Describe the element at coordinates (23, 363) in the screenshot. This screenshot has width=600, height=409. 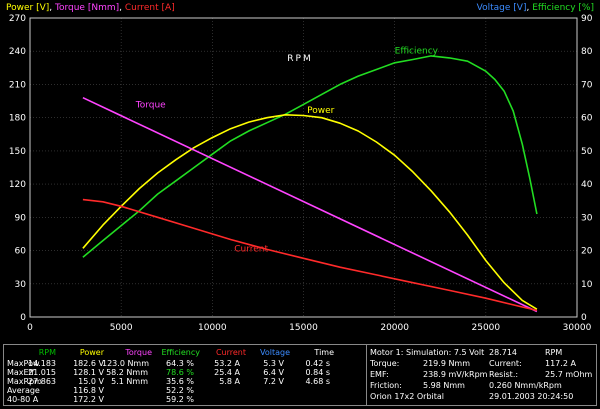
I see `stats-row-label: MaxPow` at that location.